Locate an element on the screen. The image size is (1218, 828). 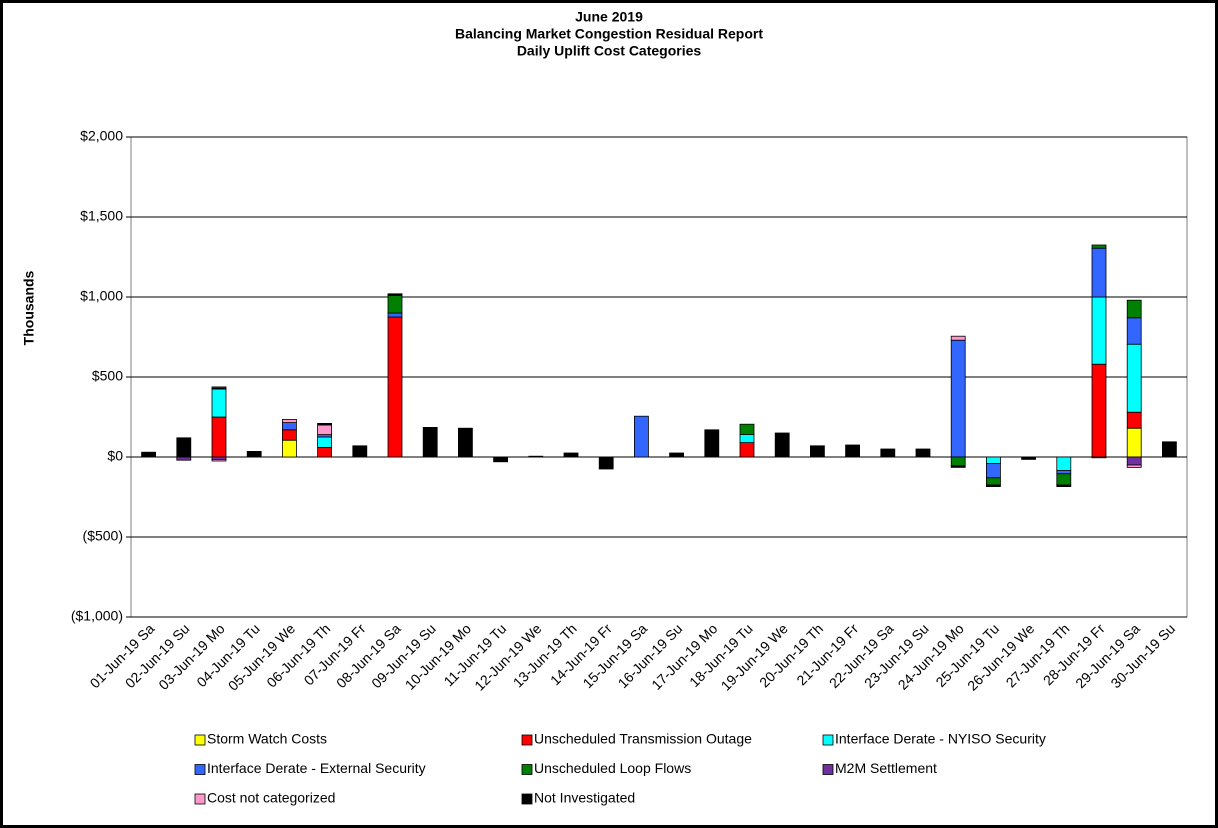
chart-subtitle: Daily Uplift Cost Categories is located at coordinates (609, 51).